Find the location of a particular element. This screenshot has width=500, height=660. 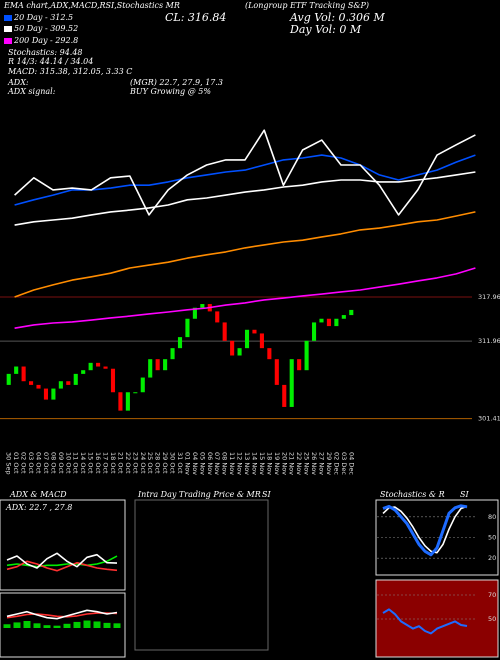

x-tick-label: 01 Oct is located at coordinates (16, 463).